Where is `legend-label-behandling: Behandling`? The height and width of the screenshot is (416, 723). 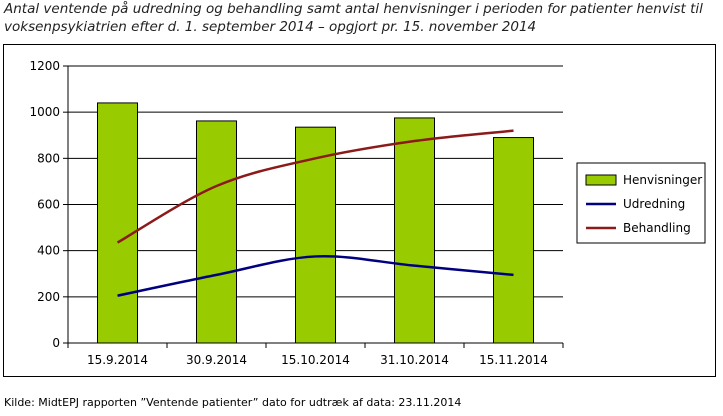
legend-label-behandling: Behandling is located at coordinates (657, 228).